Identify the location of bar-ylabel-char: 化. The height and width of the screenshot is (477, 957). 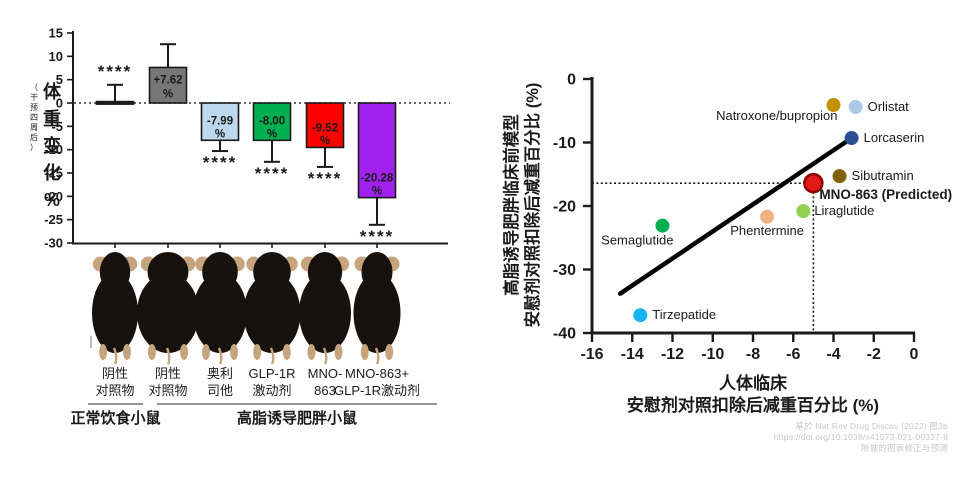
(52, 172).